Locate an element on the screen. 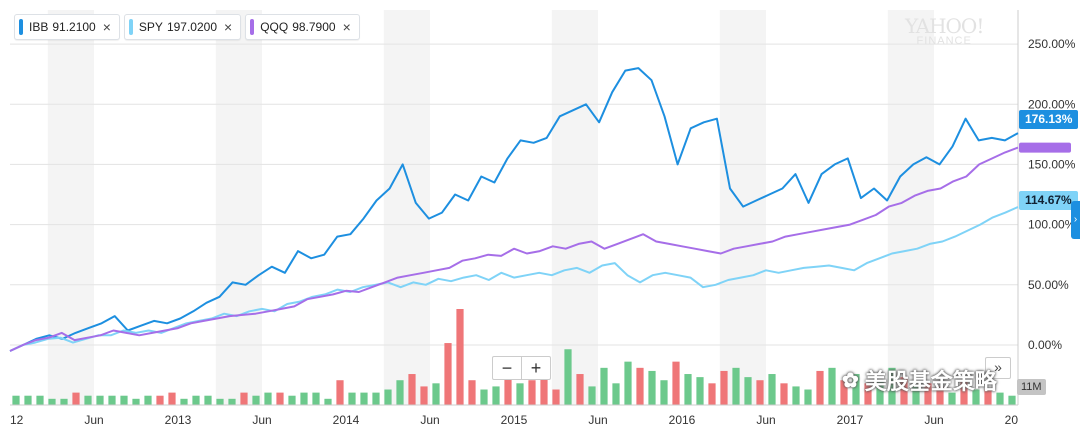 The height and width of the screenshot is (431, 1080). yahoo-finance-watermark: YAHOO! FINANCE is located at coordinates (944, 30).